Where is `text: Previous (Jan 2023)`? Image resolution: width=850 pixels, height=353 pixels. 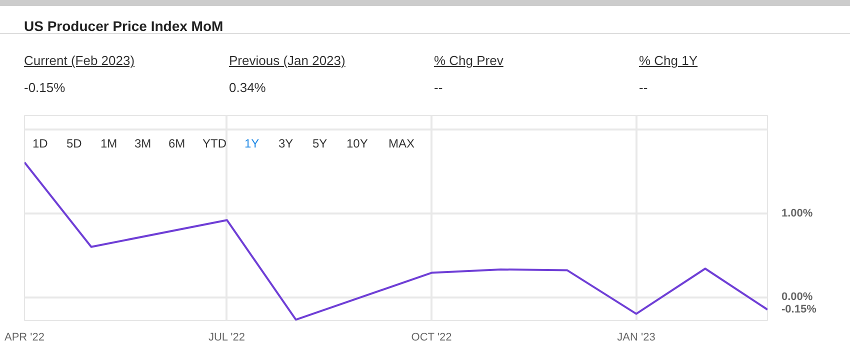
text: Previous (Jan 2023) is located at coordinates (287, 61).